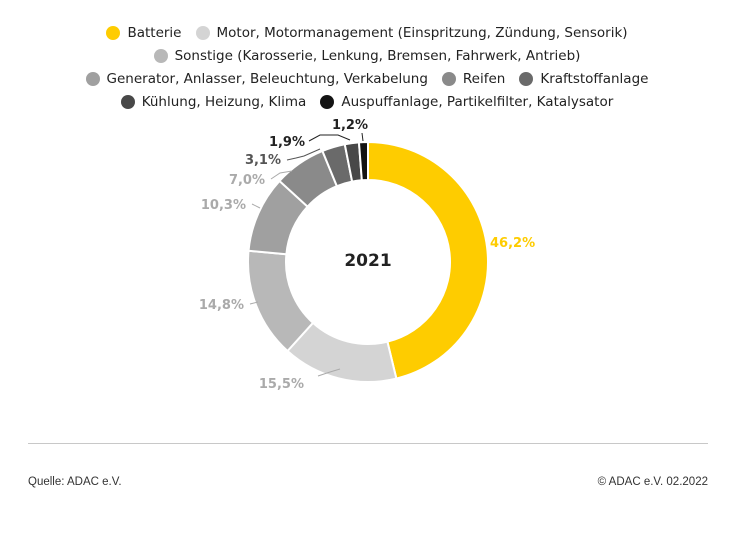  Describe the element at coordinates (287, 142) in the screenshot. I see `data-value-label: 1,9%` at that location.